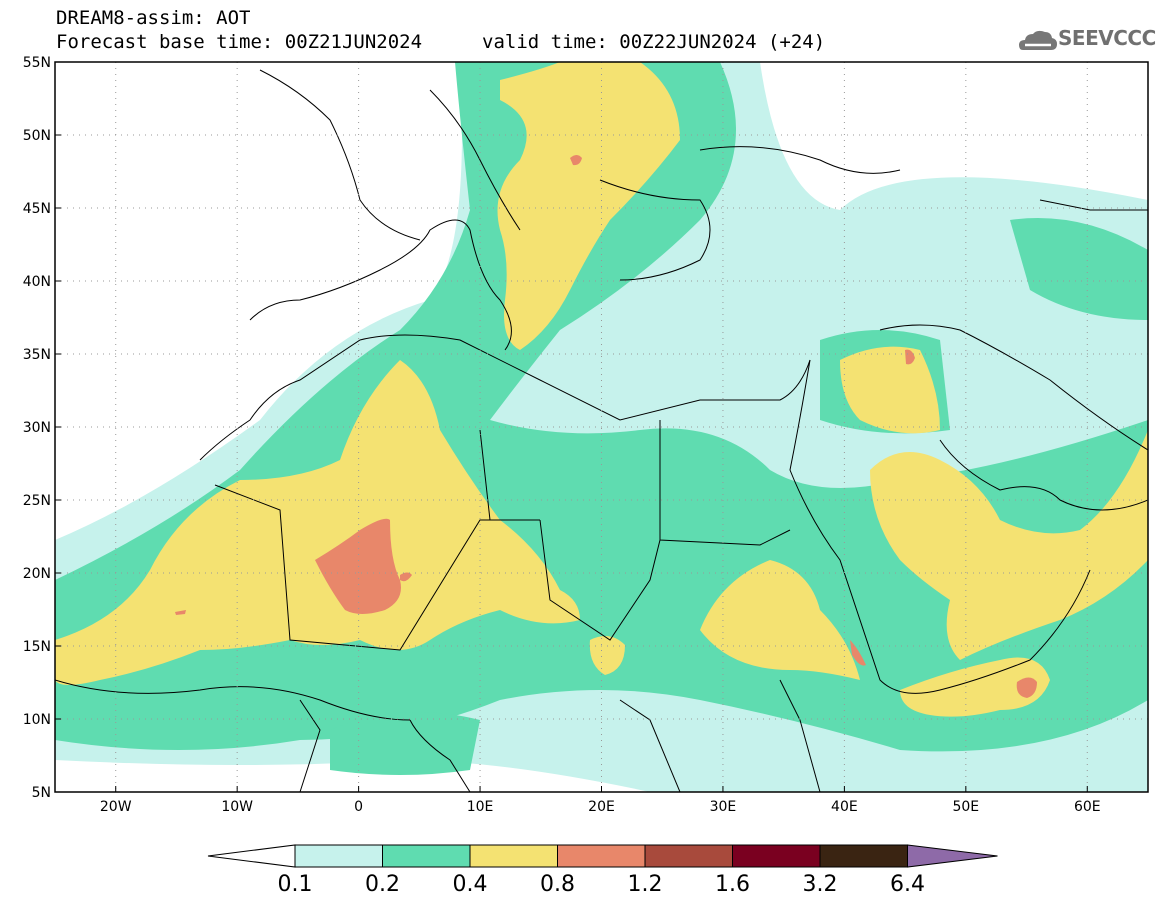  What do you see at coordinates (602, 870) in the screenshot?
I see `colorbar: 0.1 0.2 0.4 0.8 1.2 1.6 3.2 6.4` at bounding box center [602, 870].